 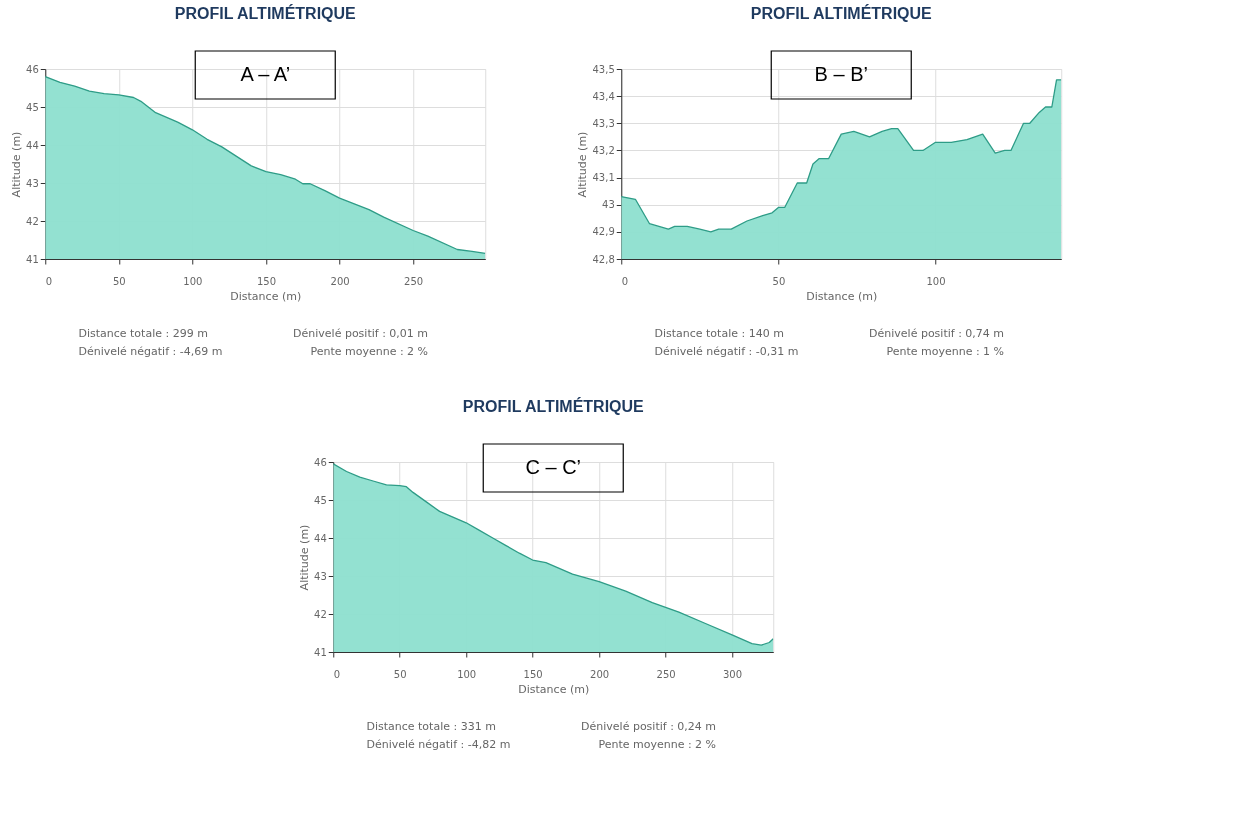 I want to click on y-tick-label: 43,3, so click(x=603, y=123).